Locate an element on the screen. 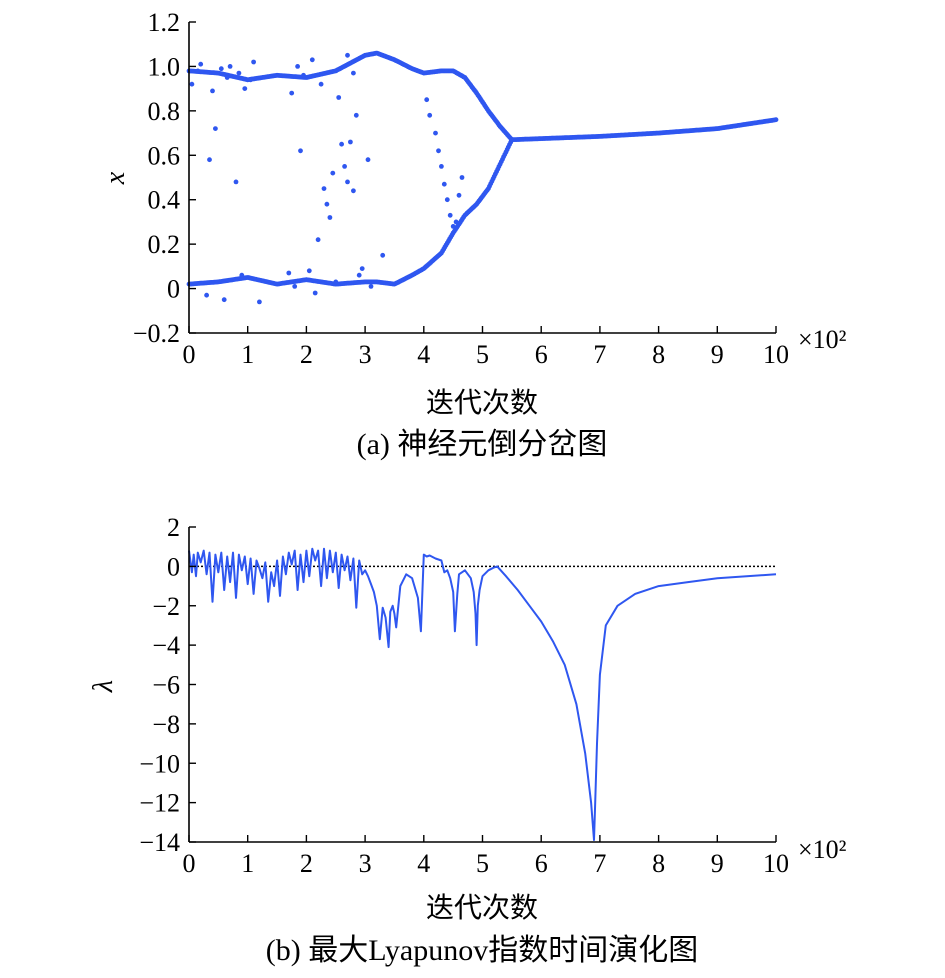 The width and height of the screenshot is (945, 978). y-tick-label: −0.2 is located at coordinates (156, 333).